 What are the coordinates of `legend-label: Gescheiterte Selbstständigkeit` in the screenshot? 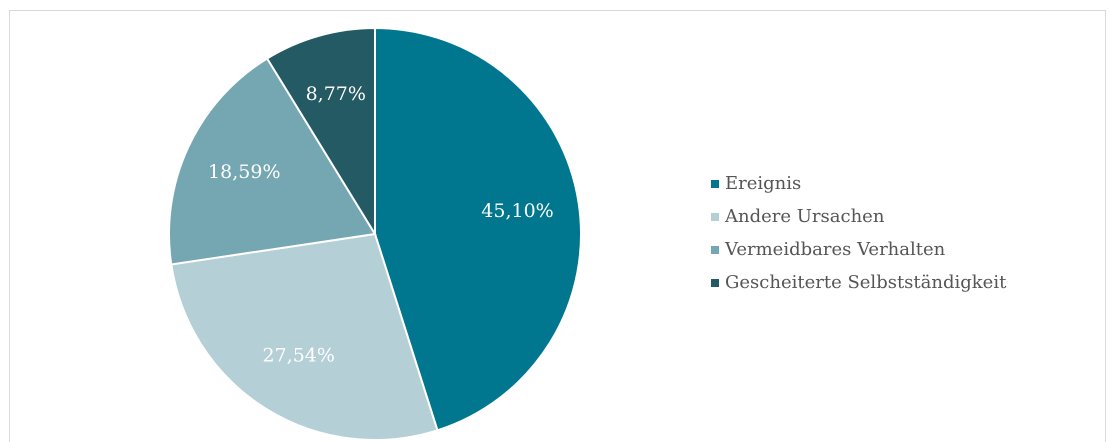 It's located at (866, 282).